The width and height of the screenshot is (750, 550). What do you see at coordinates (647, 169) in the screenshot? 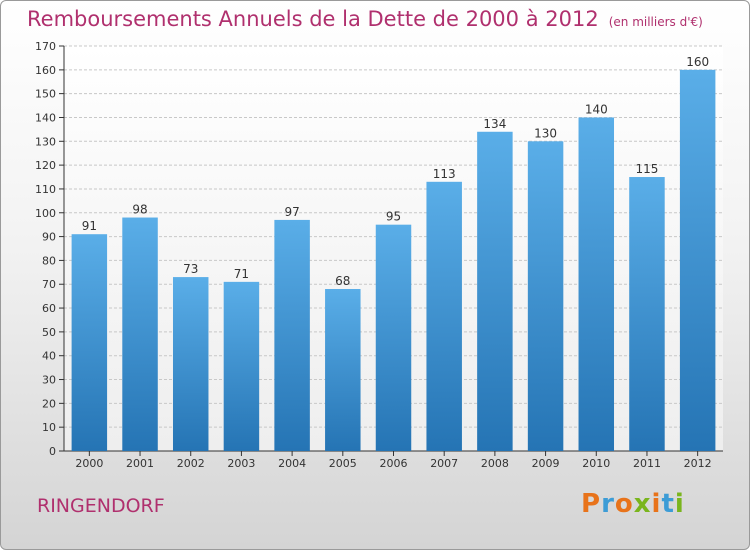
I see `data-label-2011: 115` at bounding box center [647, 169].